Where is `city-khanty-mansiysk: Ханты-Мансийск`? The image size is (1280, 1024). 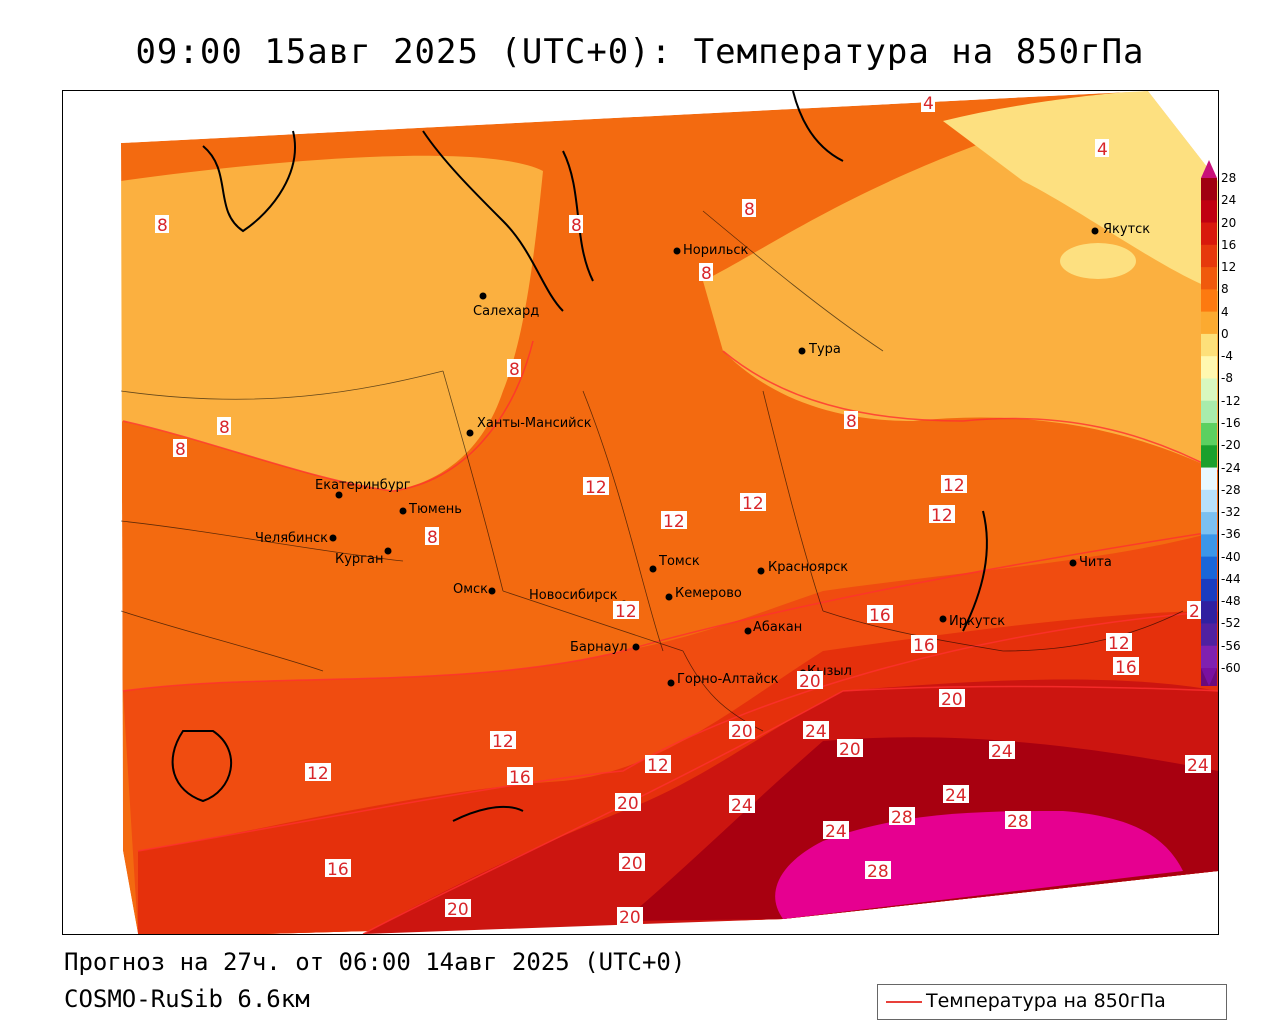
city-khanty-mansiysk: Ханты-Мансийск is located at coordinates (529, 426).